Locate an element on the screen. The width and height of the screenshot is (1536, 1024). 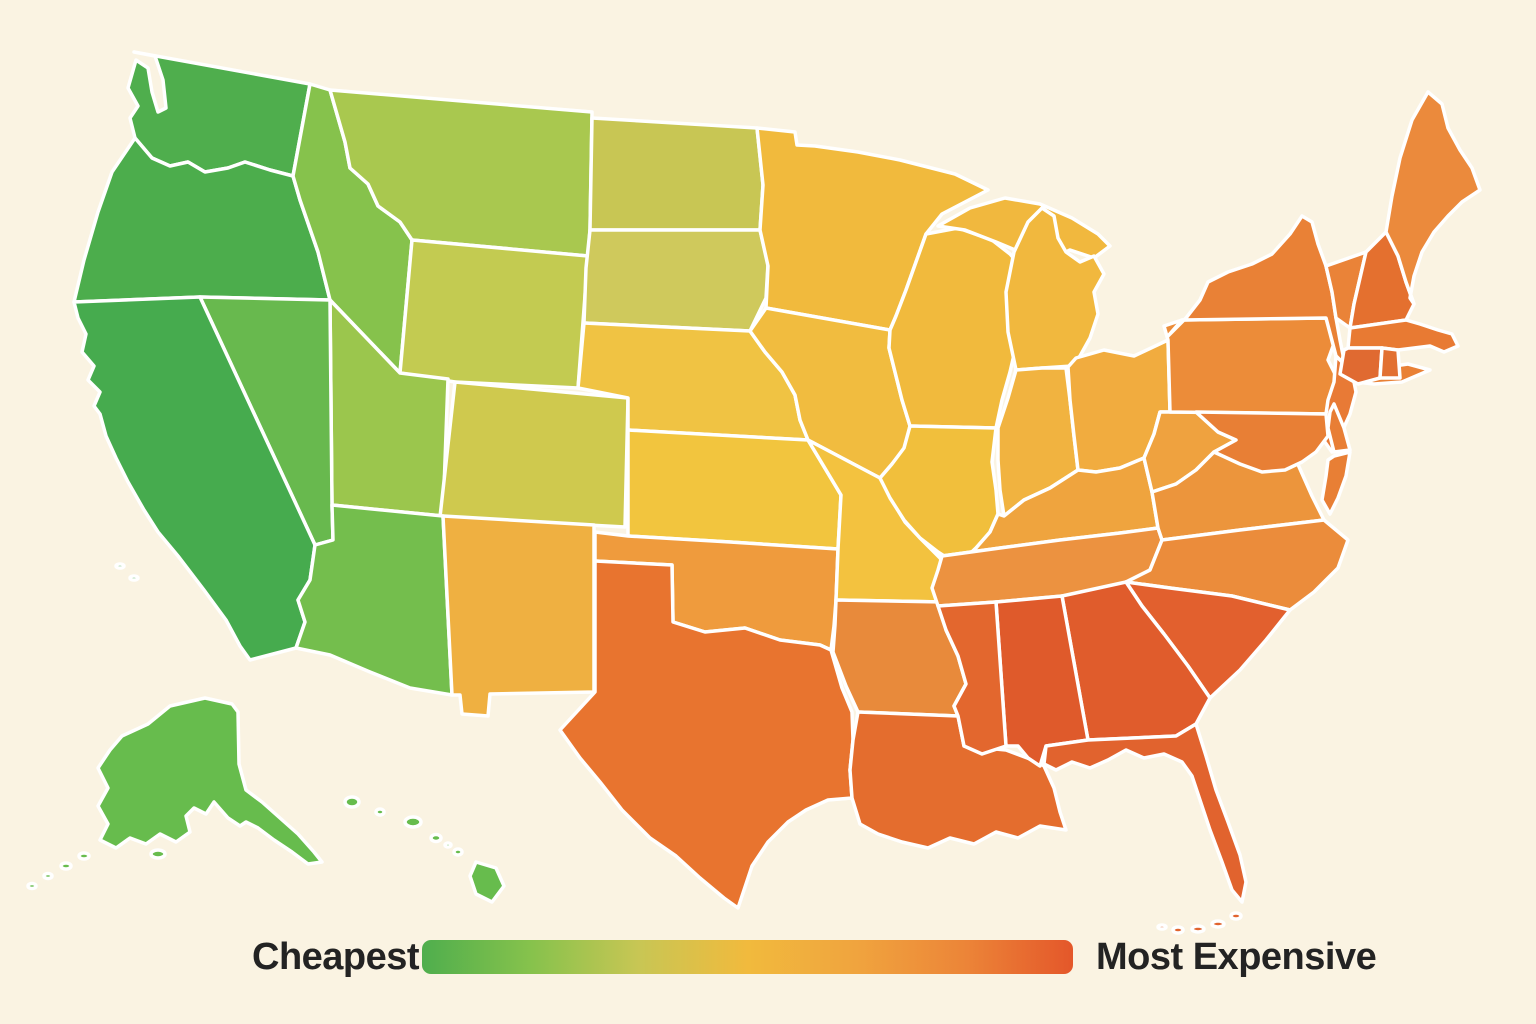
state-washington is located at coordinates (219, 114).